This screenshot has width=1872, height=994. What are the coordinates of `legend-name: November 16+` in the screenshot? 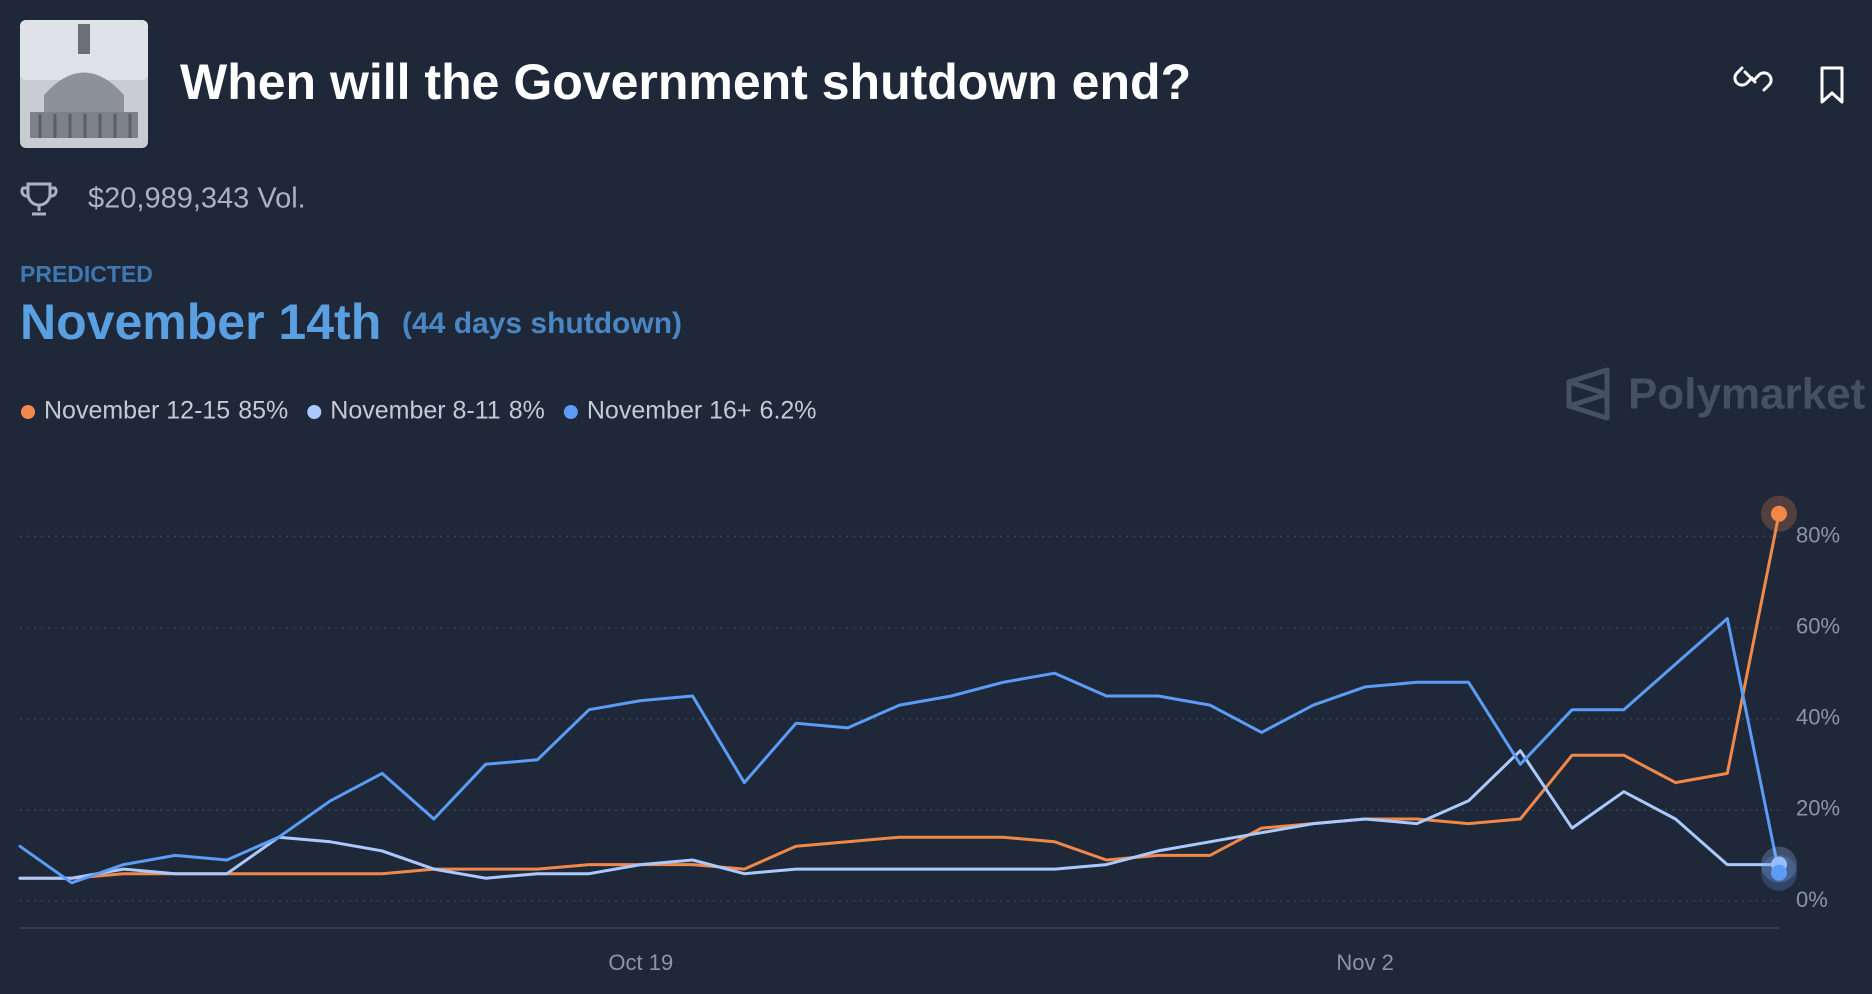 It's located at (669, 411).